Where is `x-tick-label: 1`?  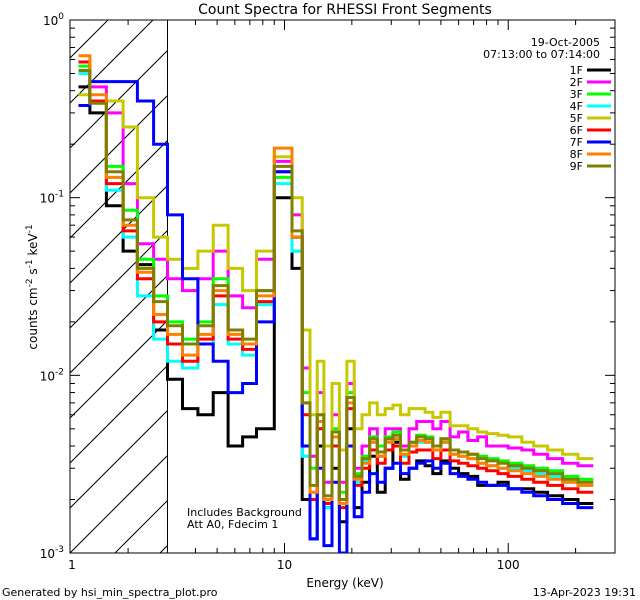 x-tick-label: 1 is located at coordinates (72, 565).